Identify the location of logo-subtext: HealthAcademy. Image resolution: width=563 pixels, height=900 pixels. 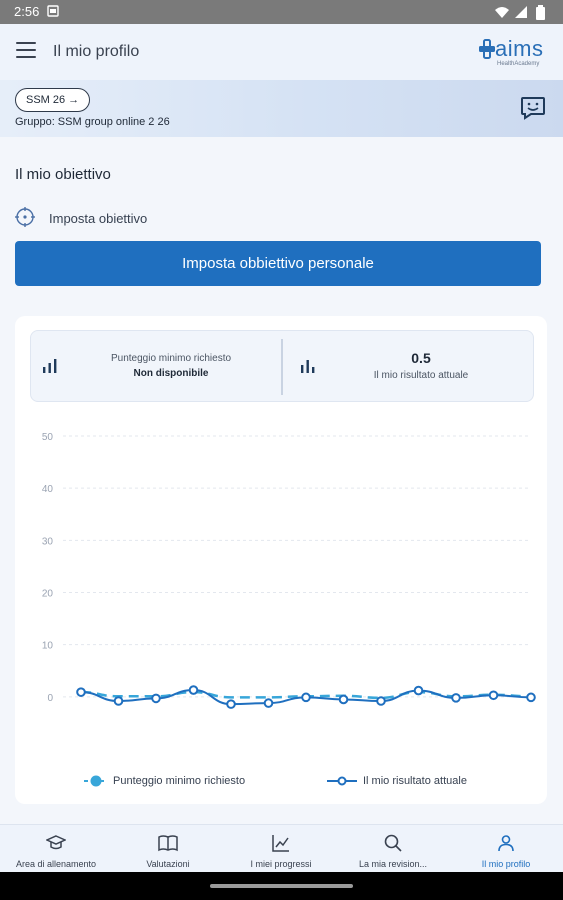
(518, 64).